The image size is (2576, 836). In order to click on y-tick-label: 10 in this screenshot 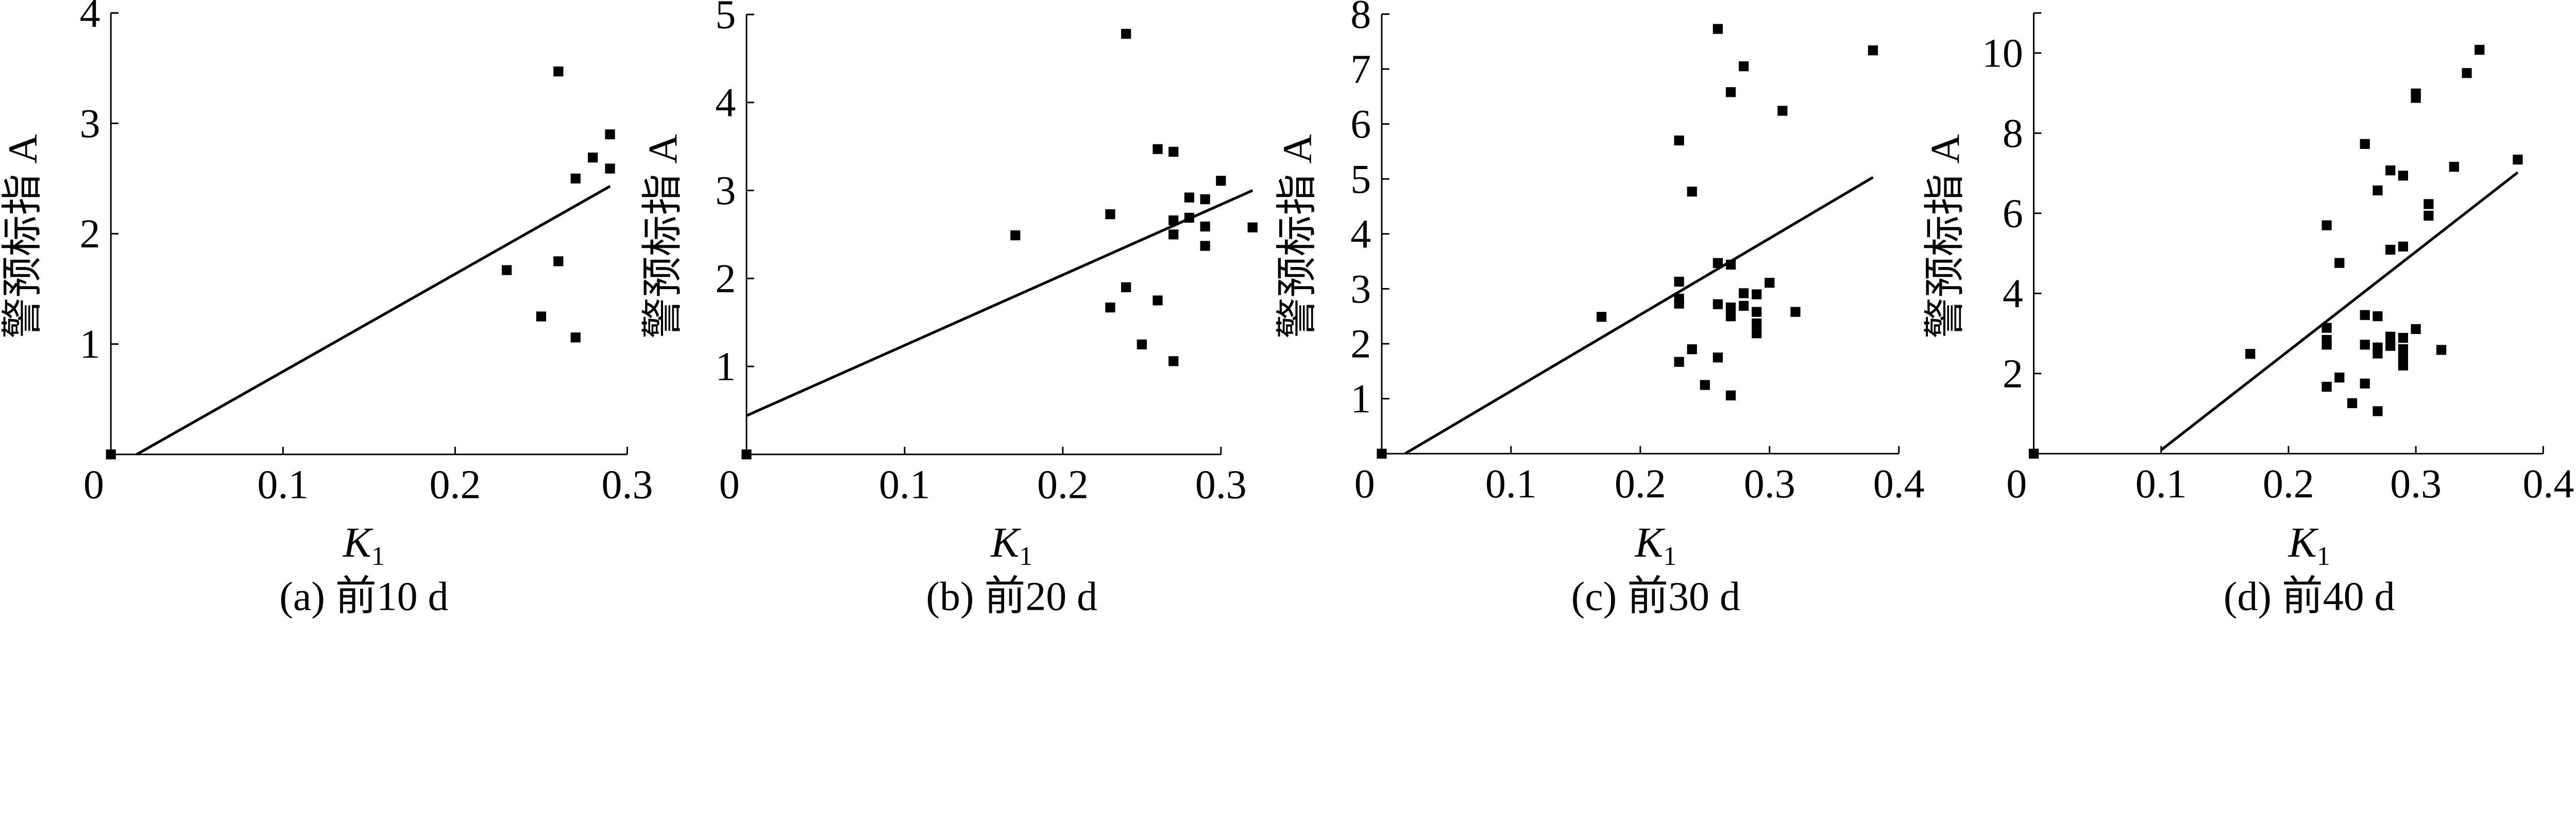, I will do `click(2002, 53)`.